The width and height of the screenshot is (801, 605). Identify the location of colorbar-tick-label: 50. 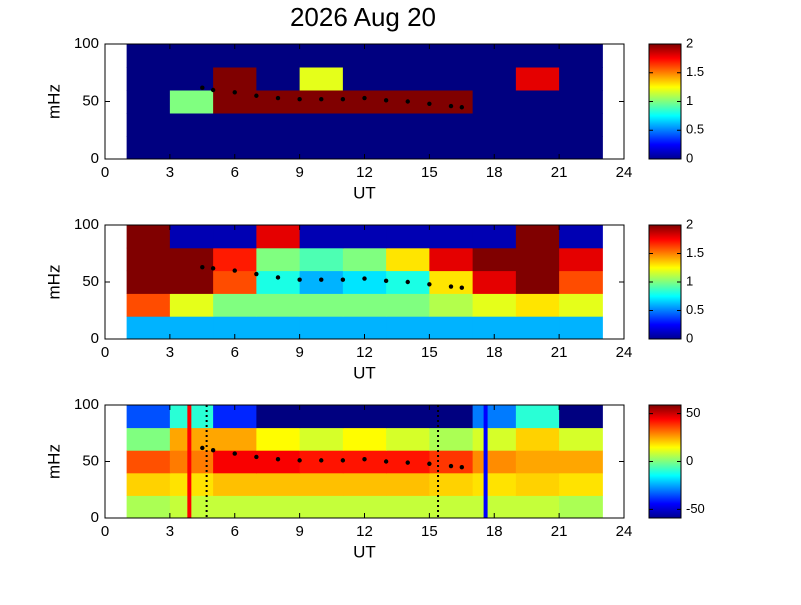
(693, 412).